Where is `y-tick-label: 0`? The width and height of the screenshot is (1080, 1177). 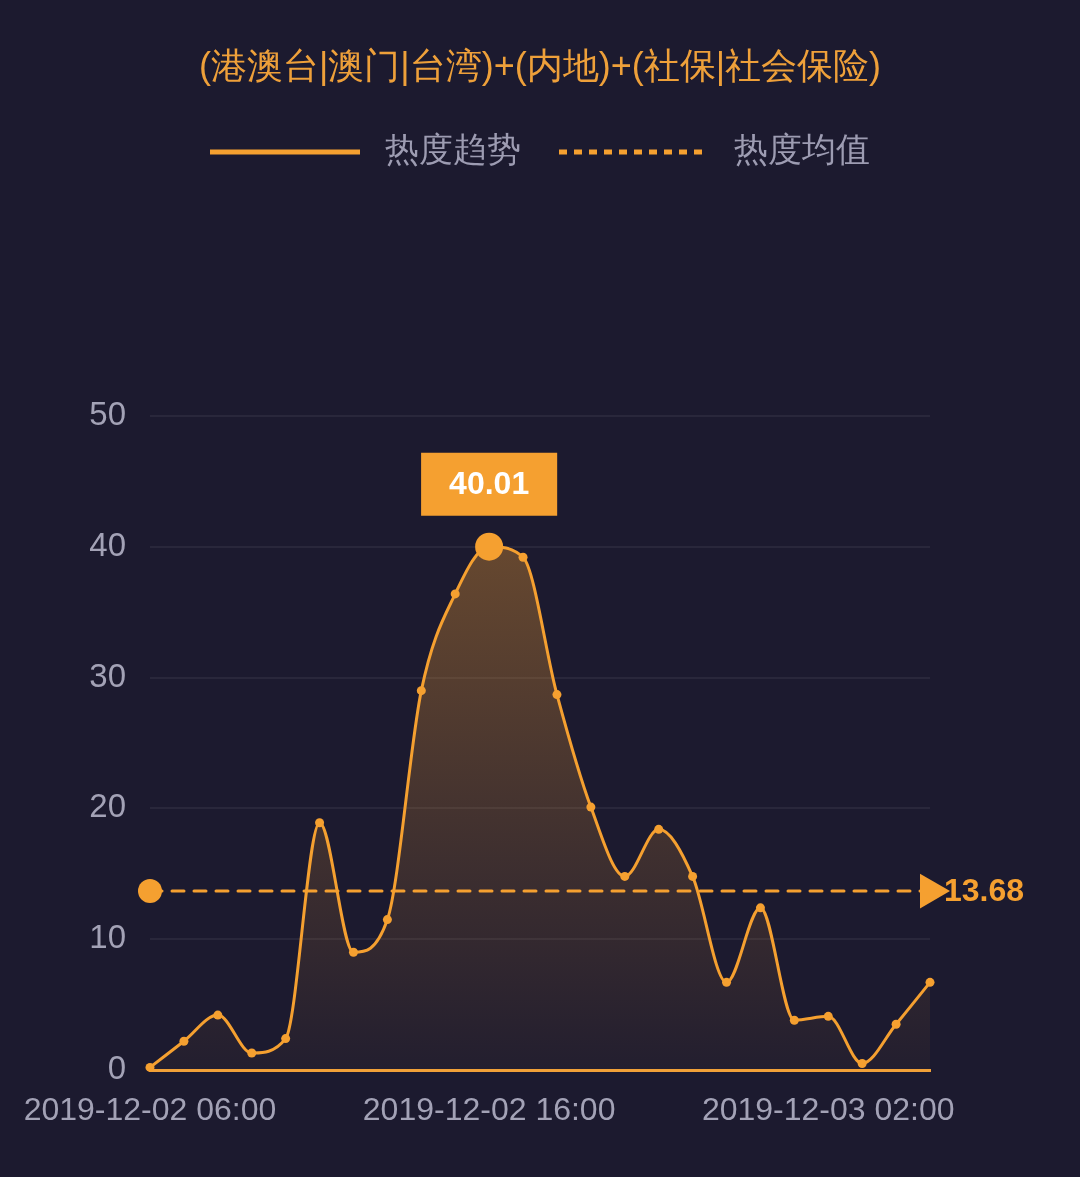 y-tick-label: 0 is located at coordinates (116, 1068).